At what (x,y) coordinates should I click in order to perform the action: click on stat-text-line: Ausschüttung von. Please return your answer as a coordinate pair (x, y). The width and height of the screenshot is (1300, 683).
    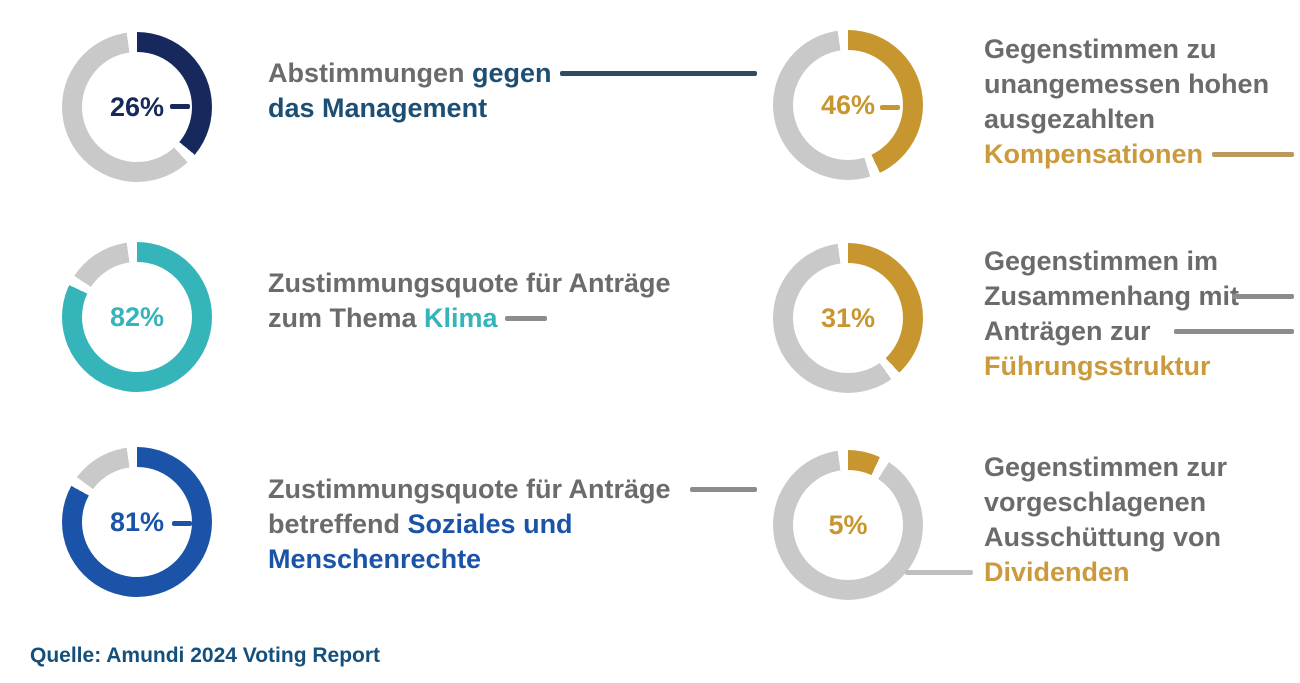
    Looking at the image, I should click on (1105, 537).